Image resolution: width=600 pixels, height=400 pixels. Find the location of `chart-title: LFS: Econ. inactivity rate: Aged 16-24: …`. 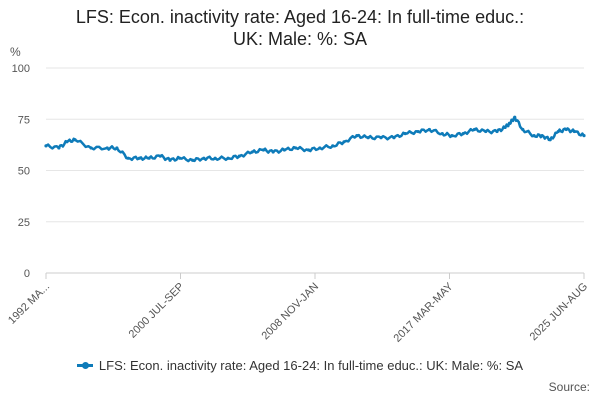

chart-title: LFS: Econ. inactivity rate: Aged 16-24: … is located at coordinates (300, 28).